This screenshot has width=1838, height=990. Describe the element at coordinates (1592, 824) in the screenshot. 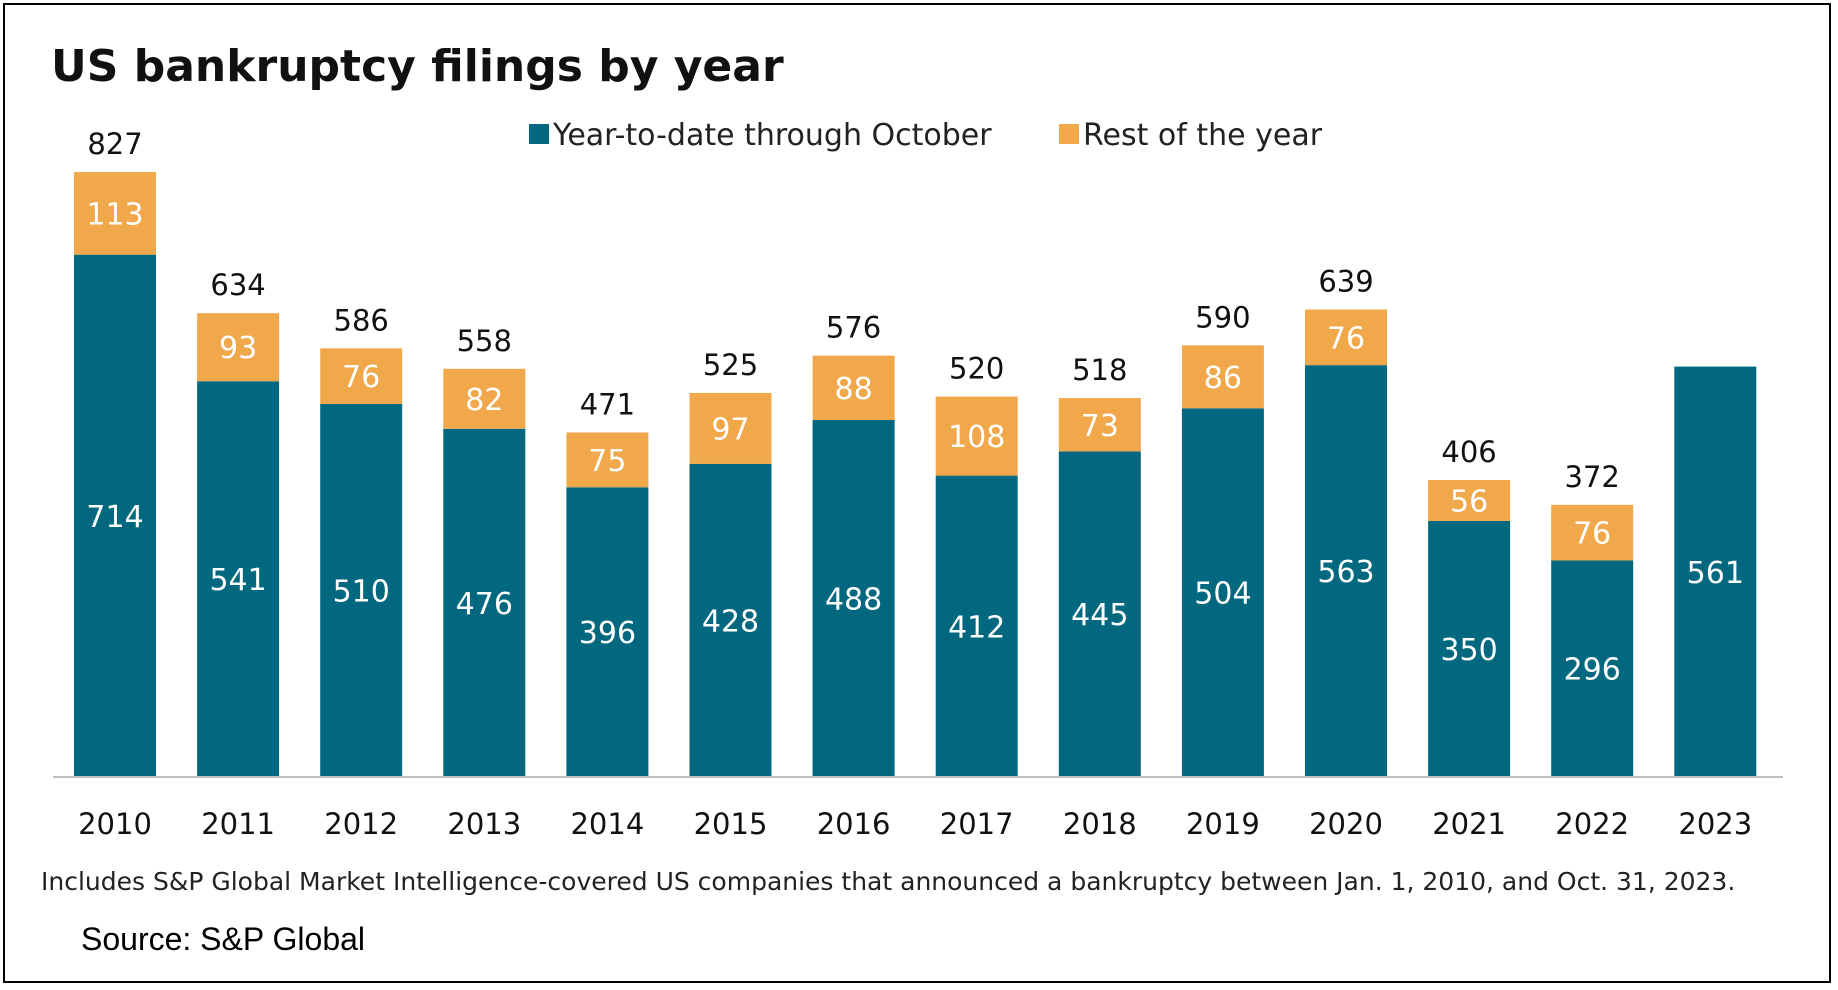

I see `x-tick-2022: 2022` at that location.